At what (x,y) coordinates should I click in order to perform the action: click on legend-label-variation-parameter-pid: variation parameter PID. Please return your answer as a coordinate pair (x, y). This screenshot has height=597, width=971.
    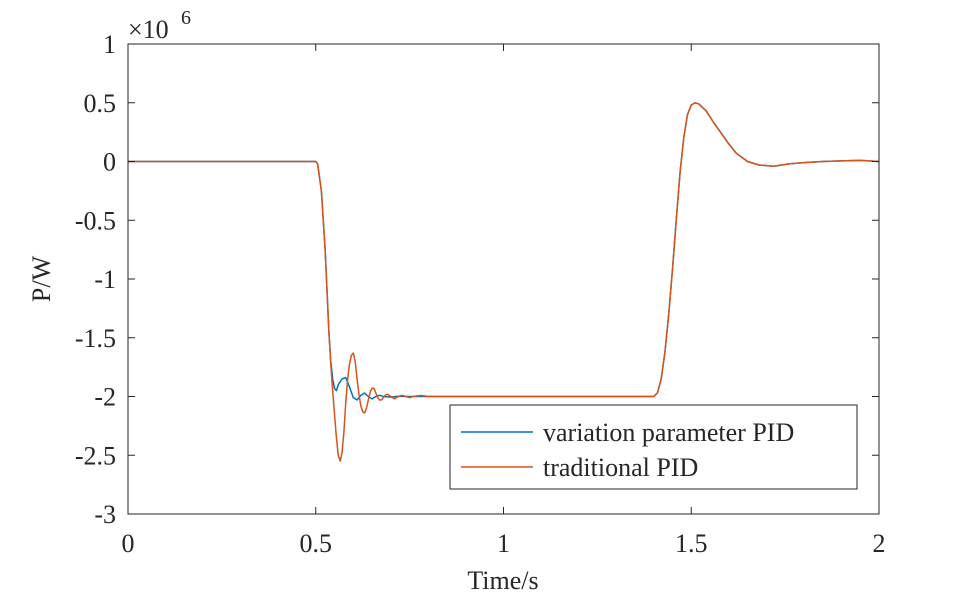
    Looking at the image, I should click on (668, 432).